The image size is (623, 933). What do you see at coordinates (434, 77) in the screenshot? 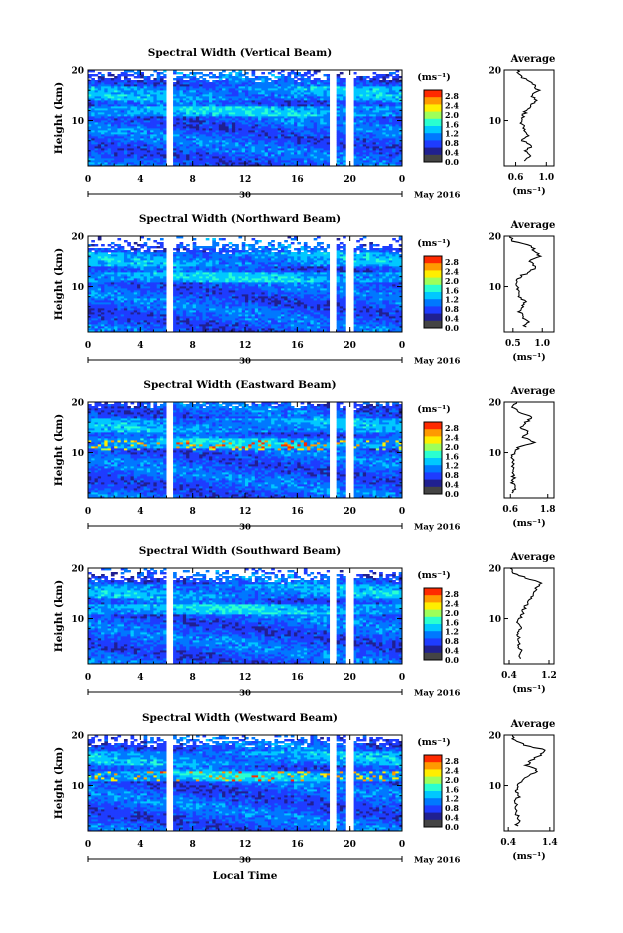
I see `colorbar-unit: (ms⁻¹)` at bounding box center [434, 77].